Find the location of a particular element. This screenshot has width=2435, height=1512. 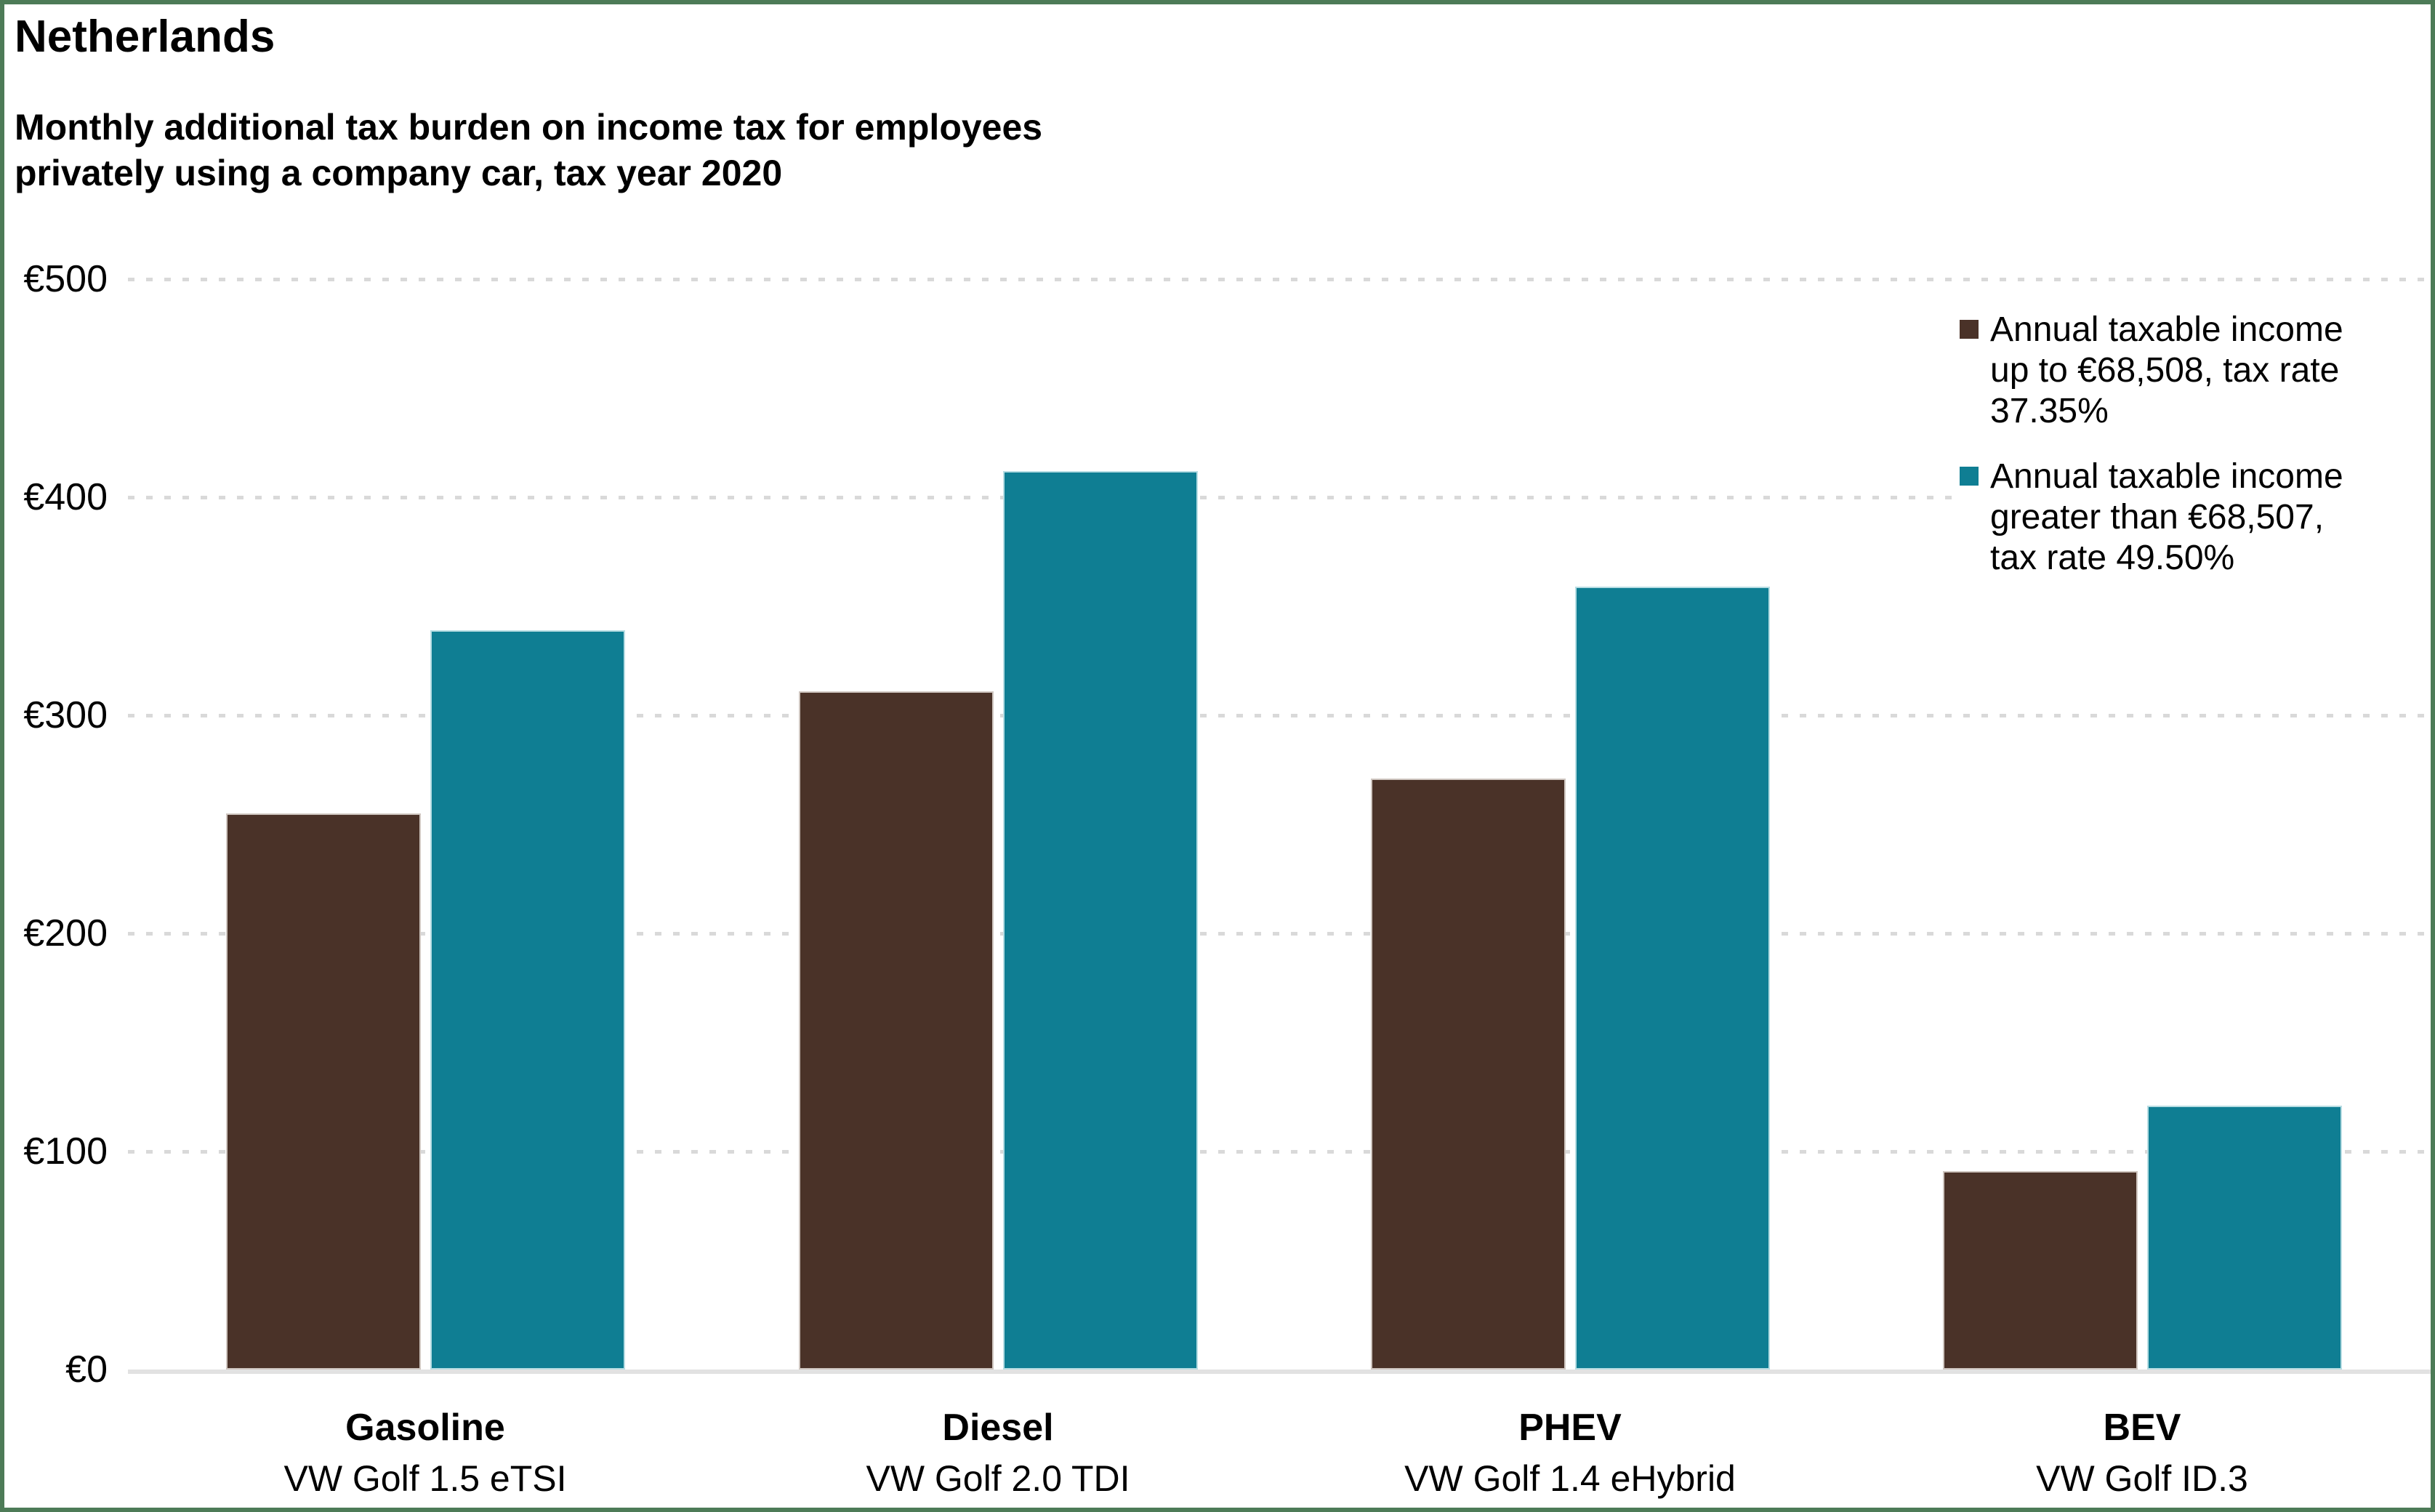

category-model-gasoline: VW Golf 1.5 eTSI is located at coordinates (425, 1478).